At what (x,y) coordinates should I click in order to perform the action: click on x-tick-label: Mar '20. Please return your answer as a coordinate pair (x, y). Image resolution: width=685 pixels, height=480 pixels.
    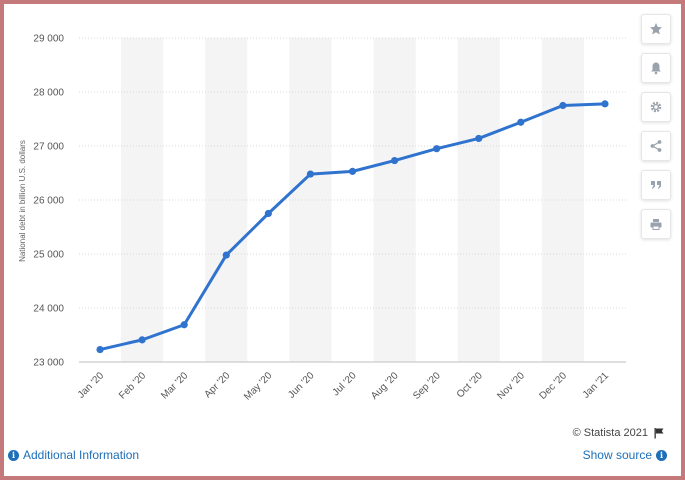
    Looking at the image, I should click on (174, 385).